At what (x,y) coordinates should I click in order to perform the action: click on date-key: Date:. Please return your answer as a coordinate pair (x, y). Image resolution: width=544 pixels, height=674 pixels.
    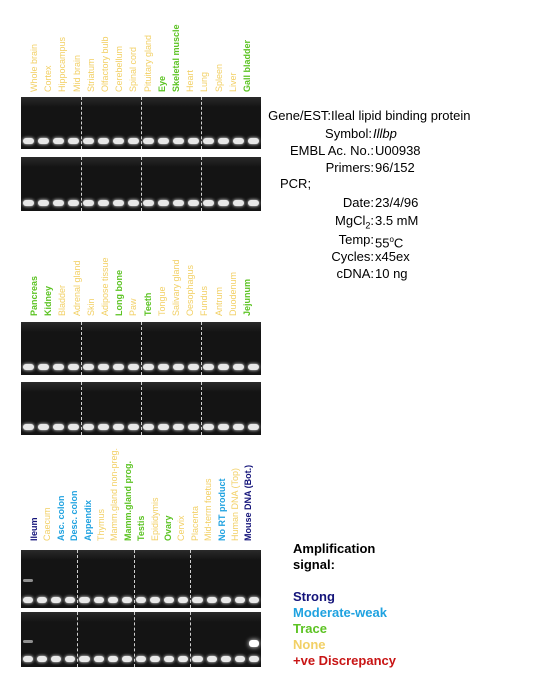
    Looking at the image, I should click on (358, 202).